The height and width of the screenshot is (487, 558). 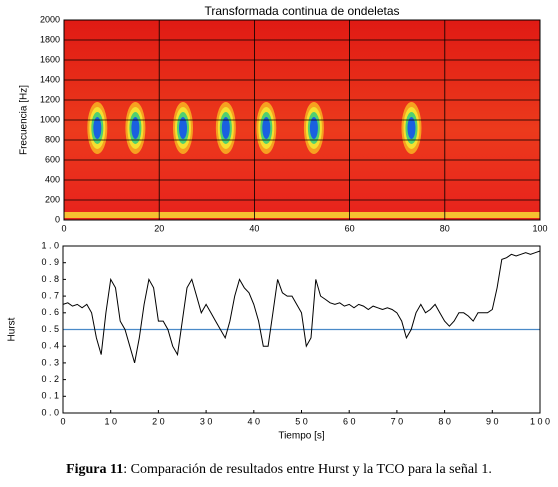 What do you see at coordinates (110, 421) in the screenshot?
I see `x-tick-label: 1 0` at bounding box center [110, 421].